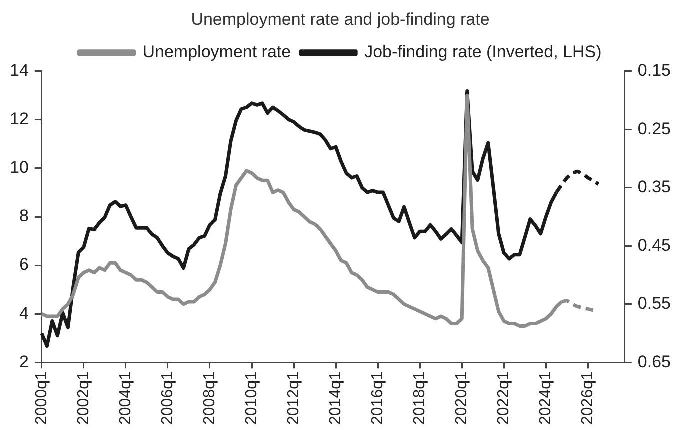 The height and width of the screenshot is (430, 687). Describe the element at coordinates (293, 398) in the screenshot. I see `x-tick-label: 2012q1` at that location.